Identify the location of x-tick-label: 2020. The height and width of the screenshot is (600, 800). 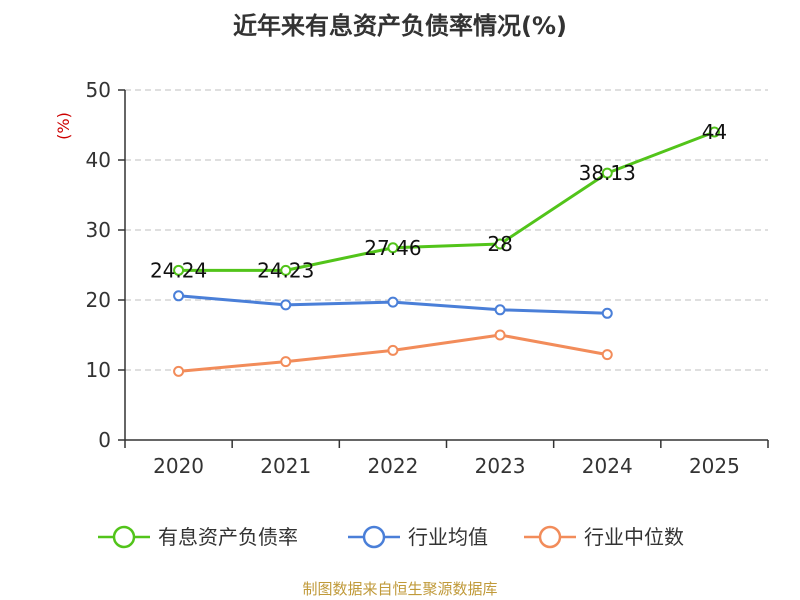
(178, 466).